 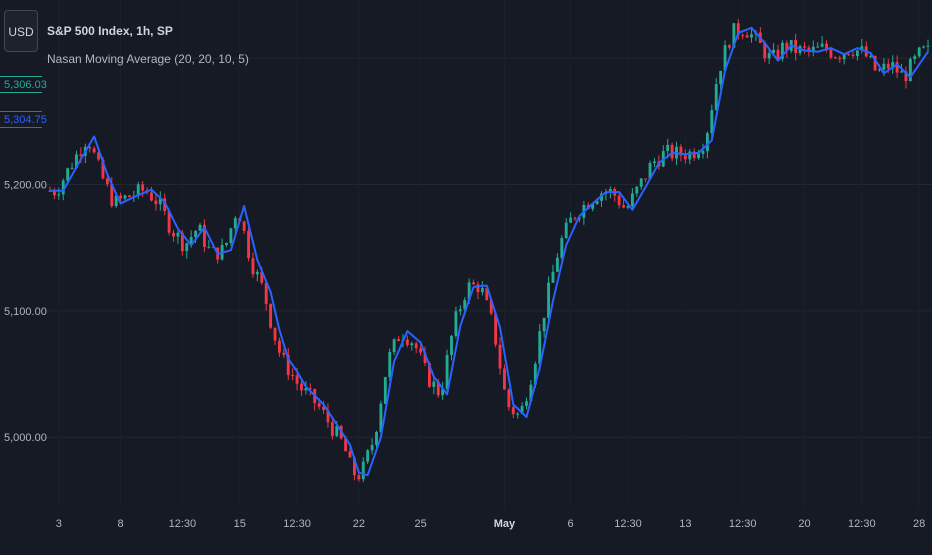 What do you see at coordinates (420, 524) in the screenshot?
I see `x-tick-label: 25` at bounding box center [420, 524].